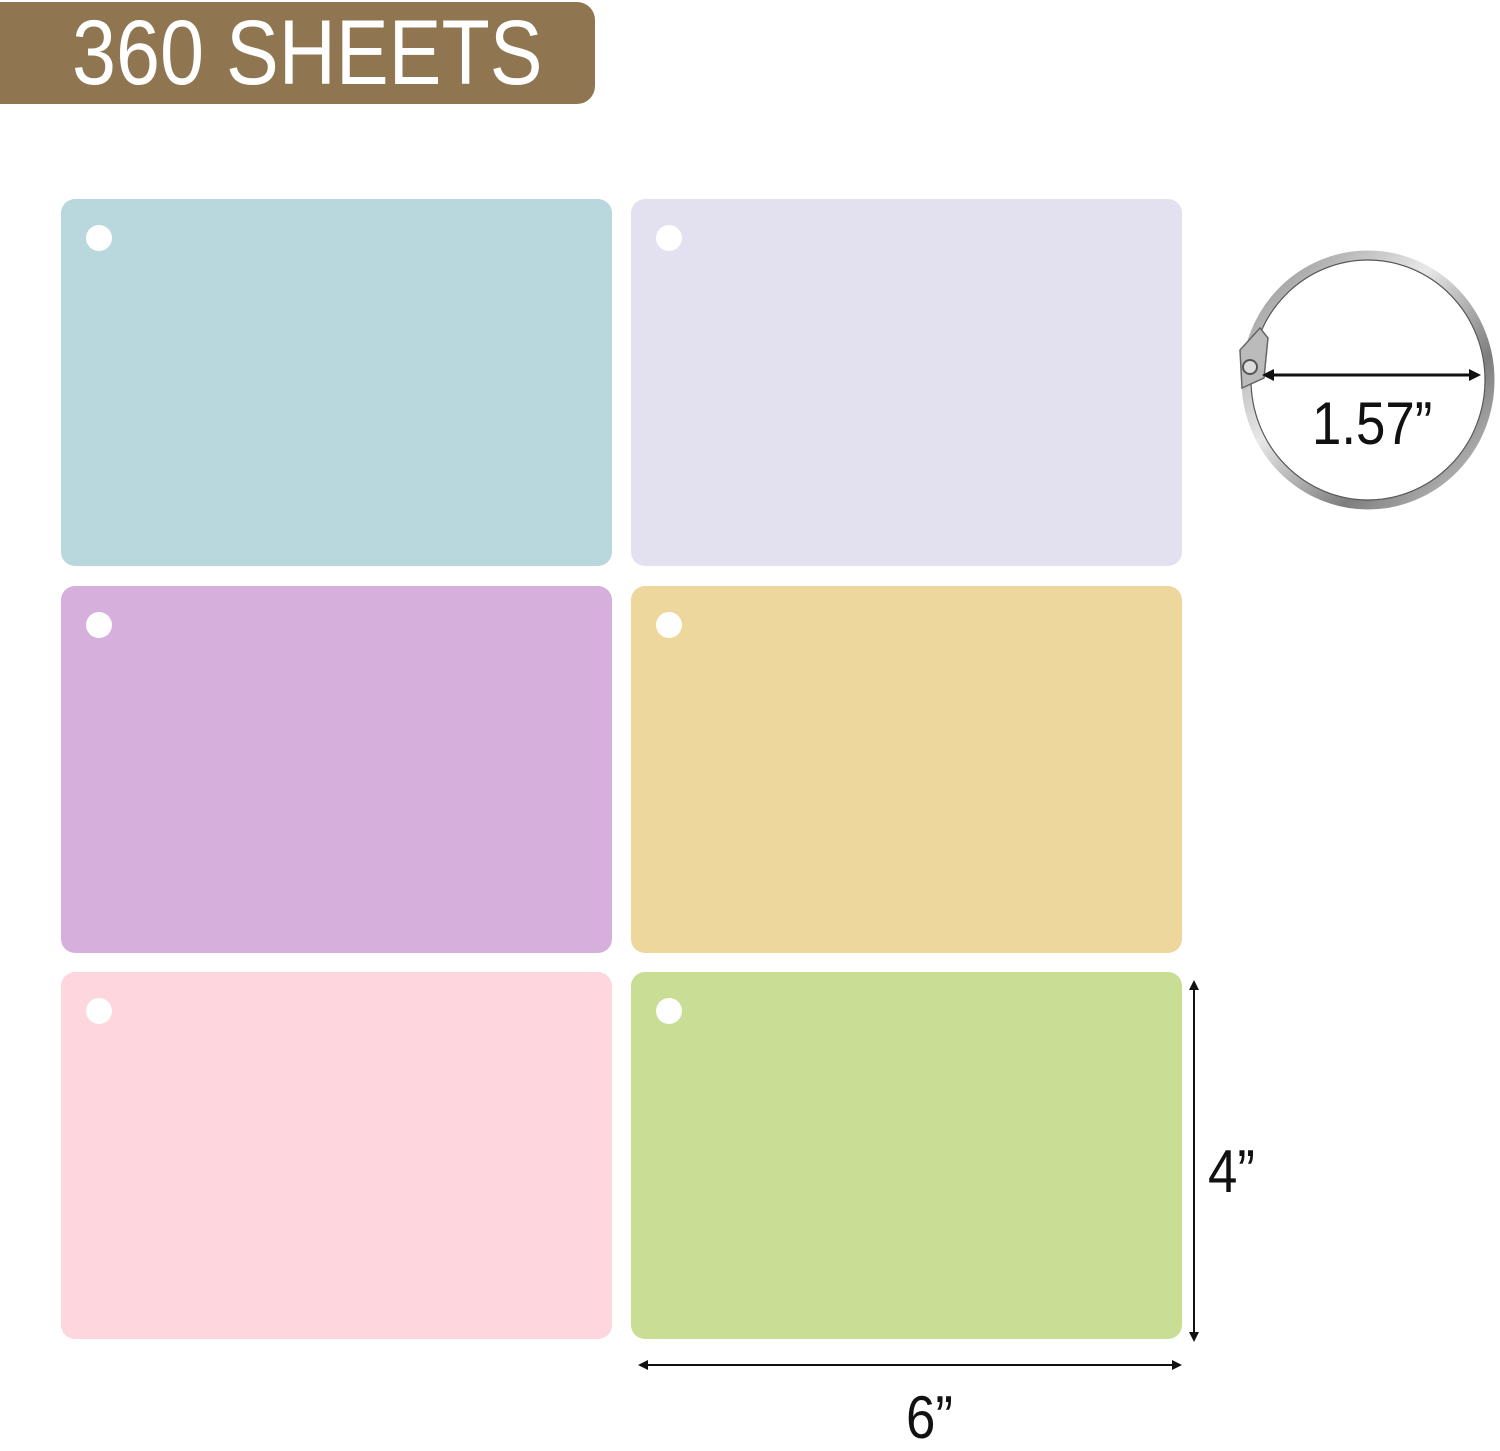 The height and width of the screenshot is (1451, 1500). What do you see at coordinates (906, 382) in the screenshot?
I see `card-lavender` at bounding box center [906, 382].